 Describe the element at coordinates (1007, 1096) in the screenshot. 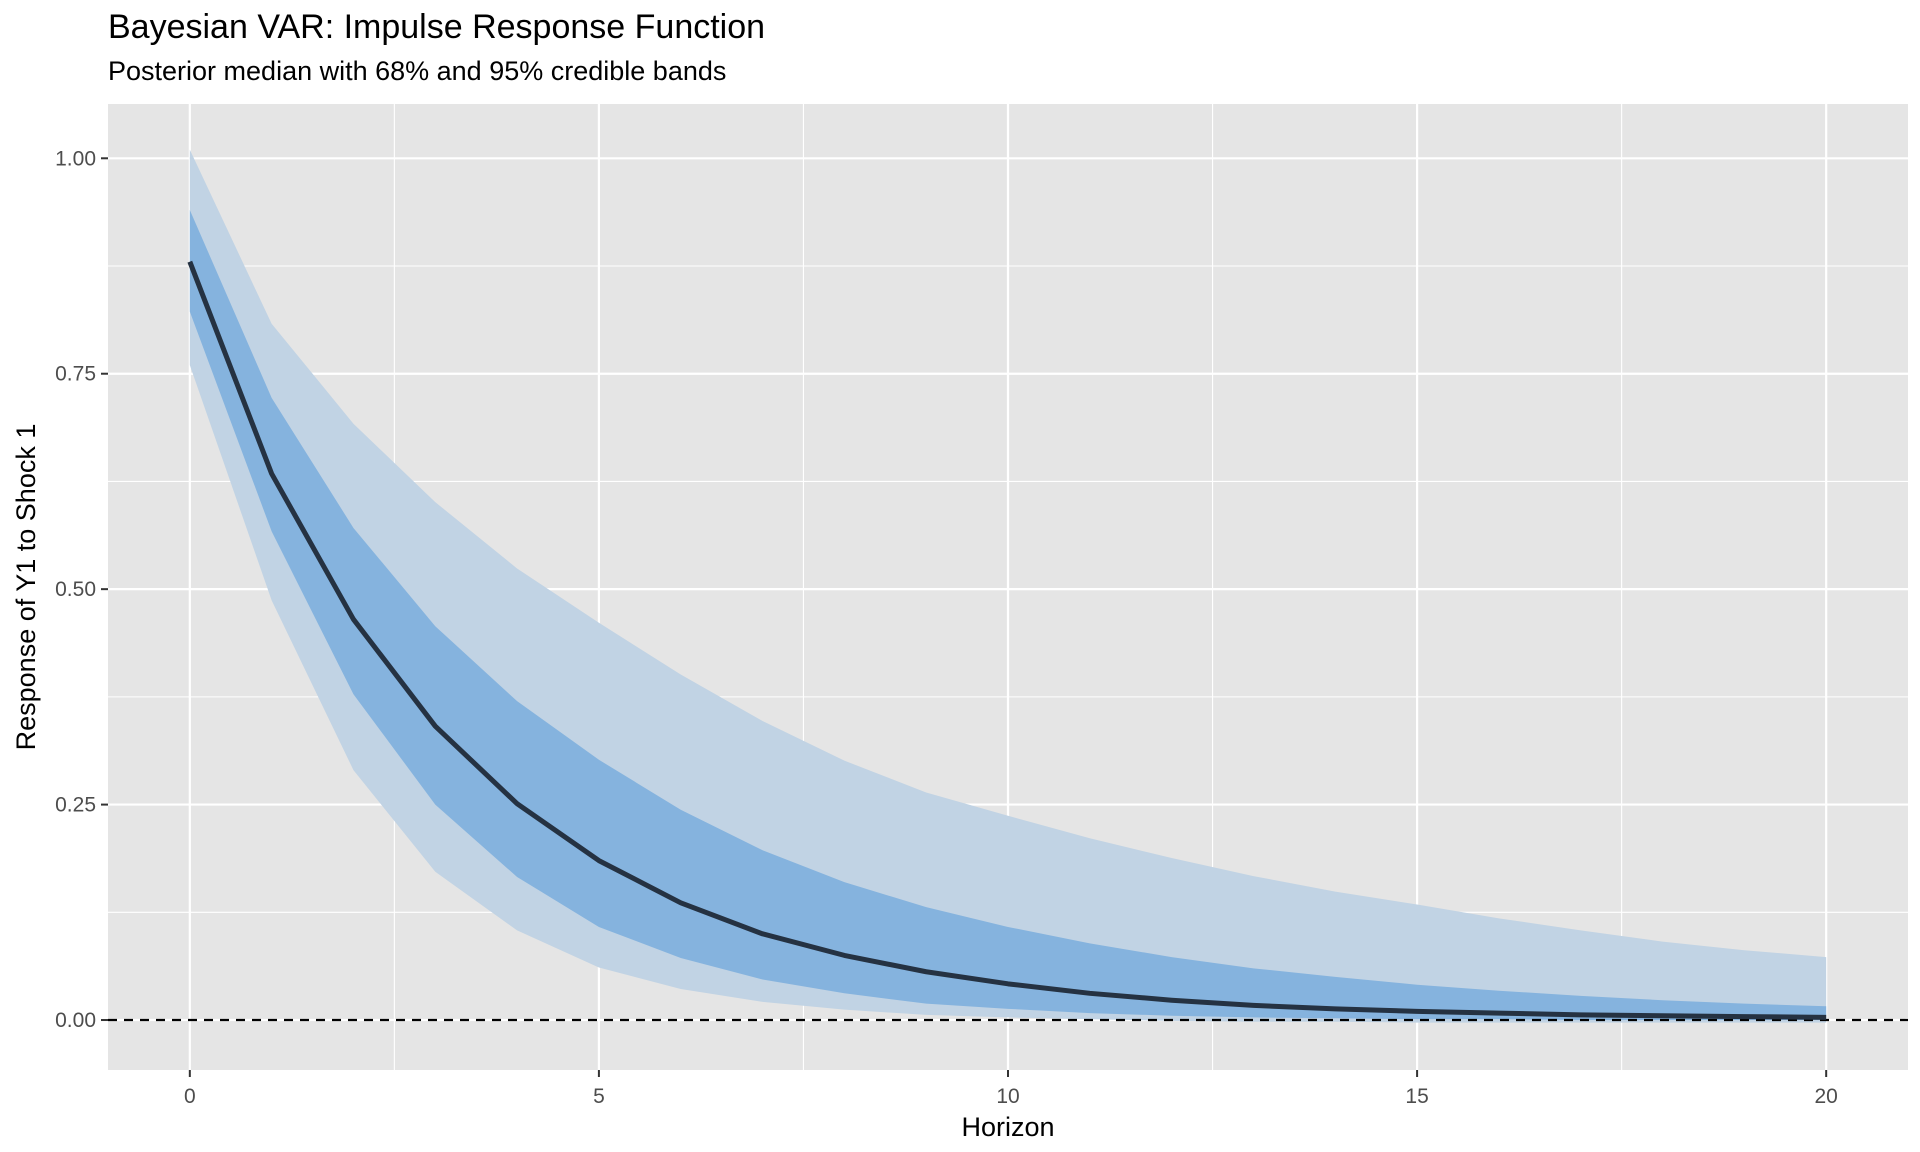

I see `x-tick-label: 10` at that location.